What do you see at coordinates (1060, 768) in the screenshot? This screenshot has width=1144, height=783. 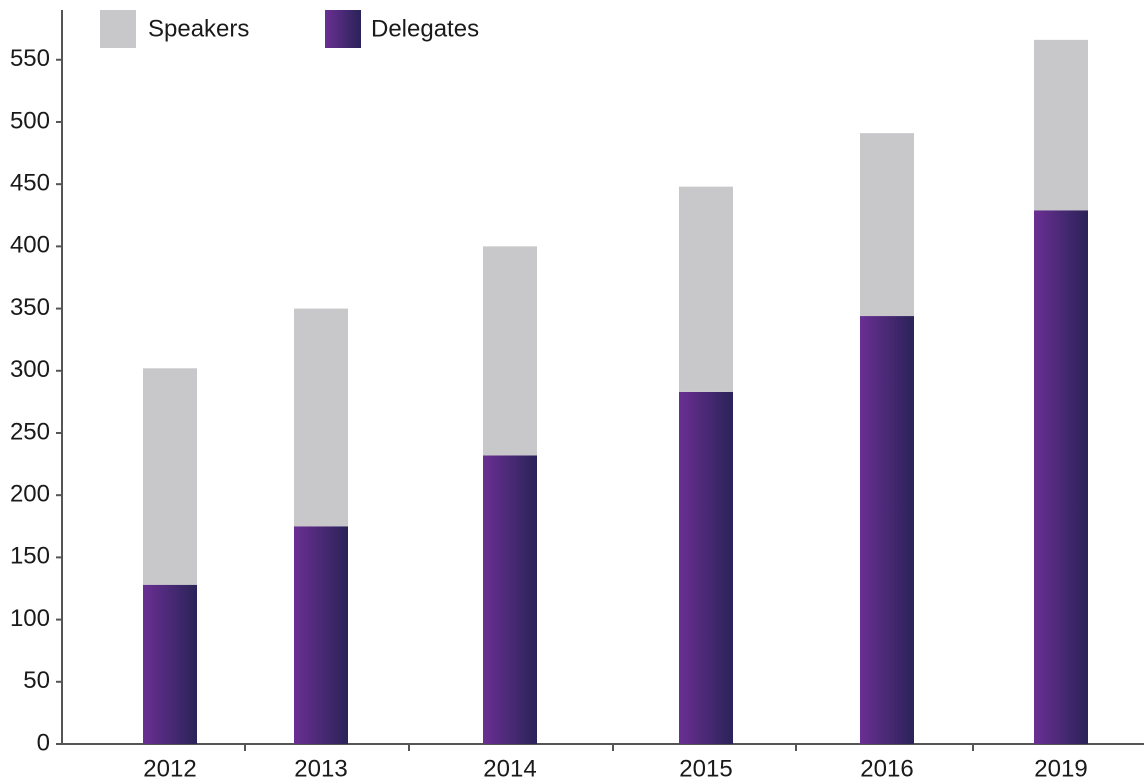 I see `x-tick-label: 2019` at bounding box center [1060, 768].